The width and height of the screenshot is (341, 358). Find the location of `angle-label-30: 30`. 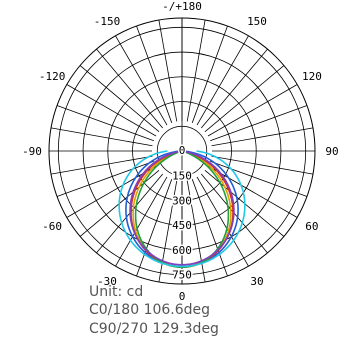

angle-label-30: 30 is located at coordinates (256, 281).